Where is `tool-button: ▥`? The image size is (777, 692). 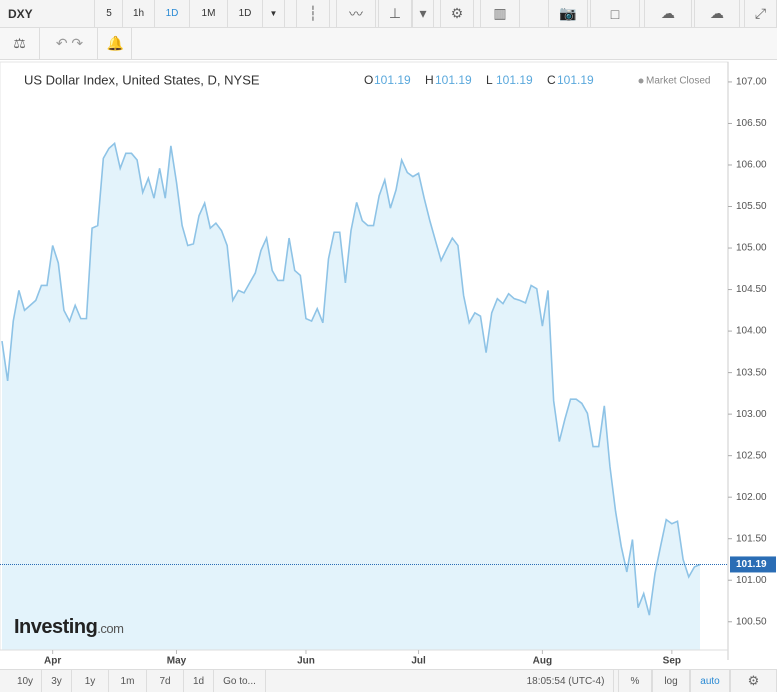 tool-button: ▥ is located at coordinates (500, 13).